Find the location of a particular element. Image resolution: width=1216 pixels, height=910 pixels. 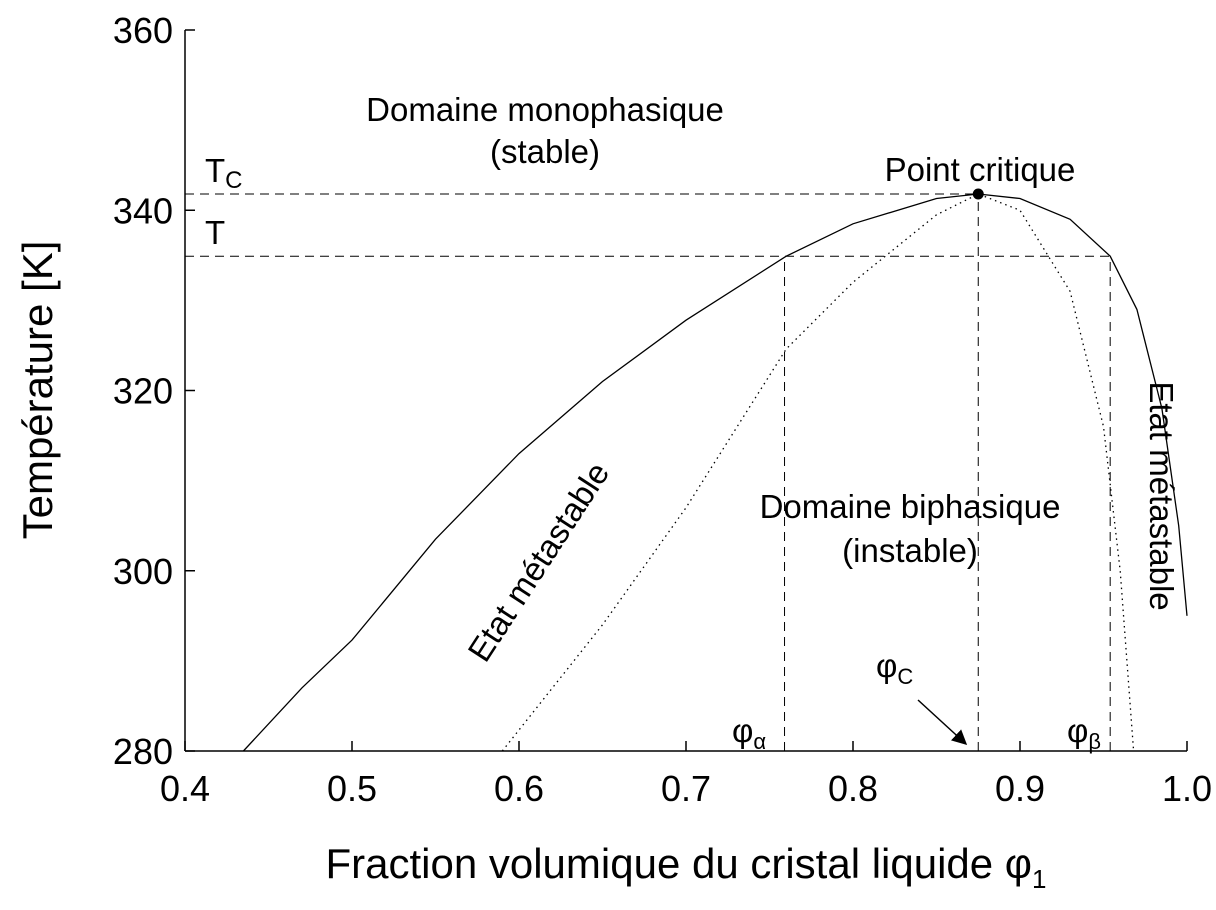

x-tick-label: 0.6 is located at coordinates (519, 788).